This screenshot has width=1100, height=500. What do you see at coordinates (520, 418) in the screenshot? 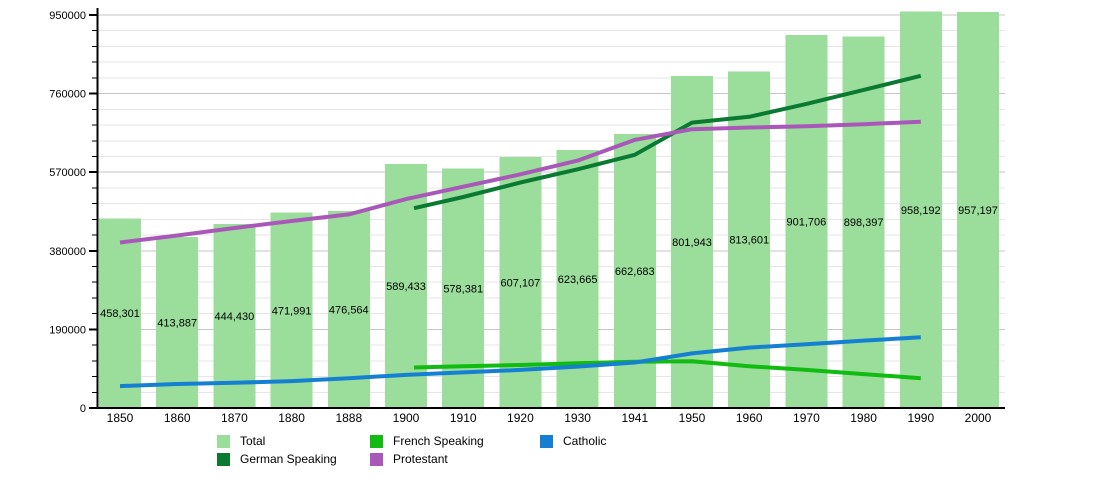
I see `x-axis-label-1920: 1920` at bounding box center [520, 418].